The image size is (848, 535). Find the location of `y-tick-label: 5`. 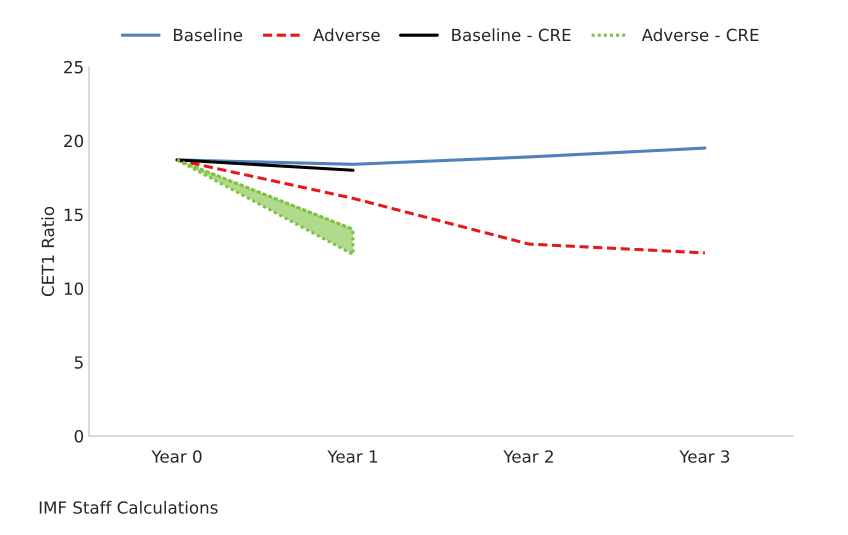

y-tick-label: 5 is located at coordinates (78, 362).